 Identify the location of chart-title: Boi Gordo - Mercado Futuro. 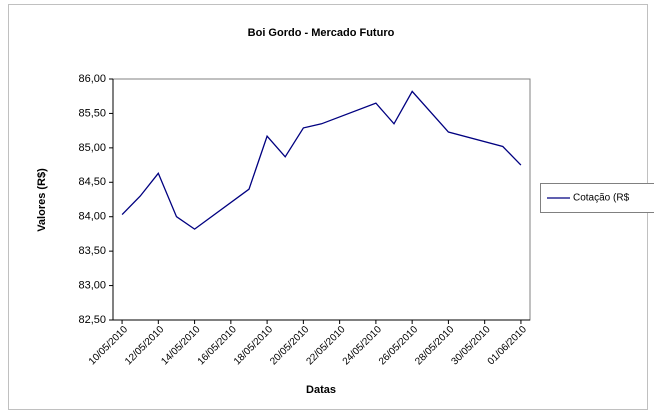
(321, 33).